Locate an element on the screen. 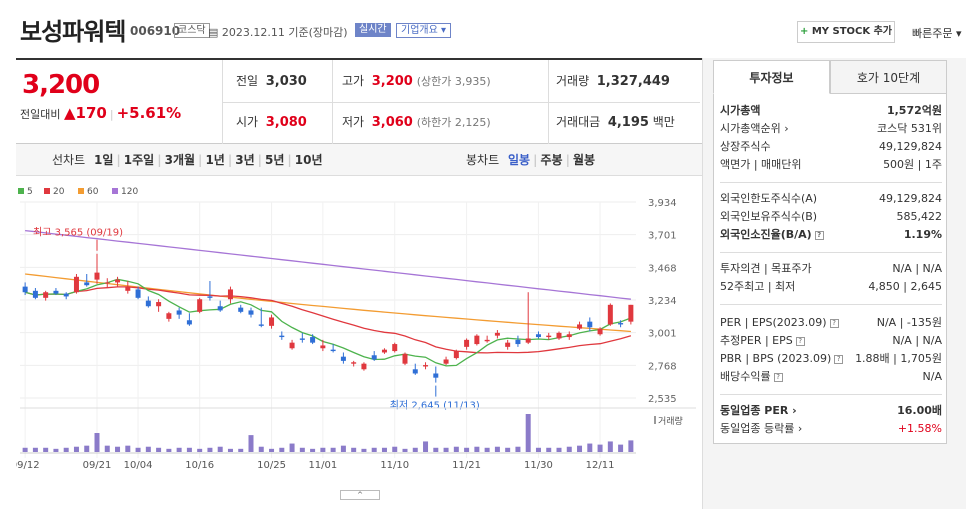 This screenshot has height=509, width=966. tab-monthly: 월봉 is located at coordinates (584, 160).